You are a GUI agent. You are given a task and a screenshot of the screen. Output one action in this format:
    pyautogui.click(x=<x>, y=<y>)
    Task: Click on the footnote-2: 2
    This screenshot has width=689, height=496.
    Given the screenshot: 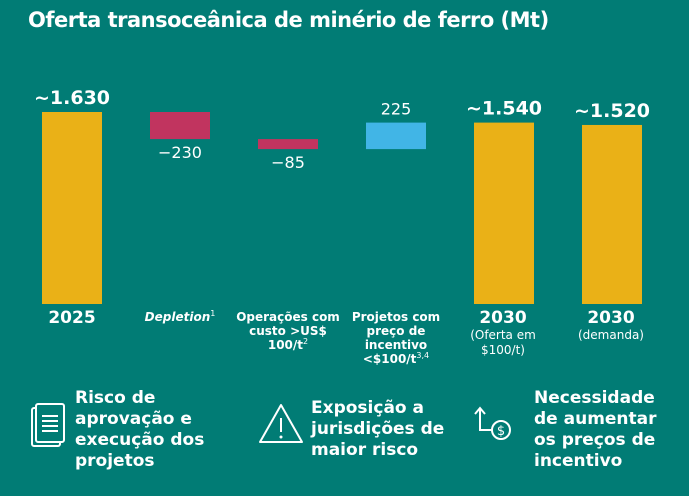 What is the action you would take?
    pyautogui.click(x=306, y=341)
    